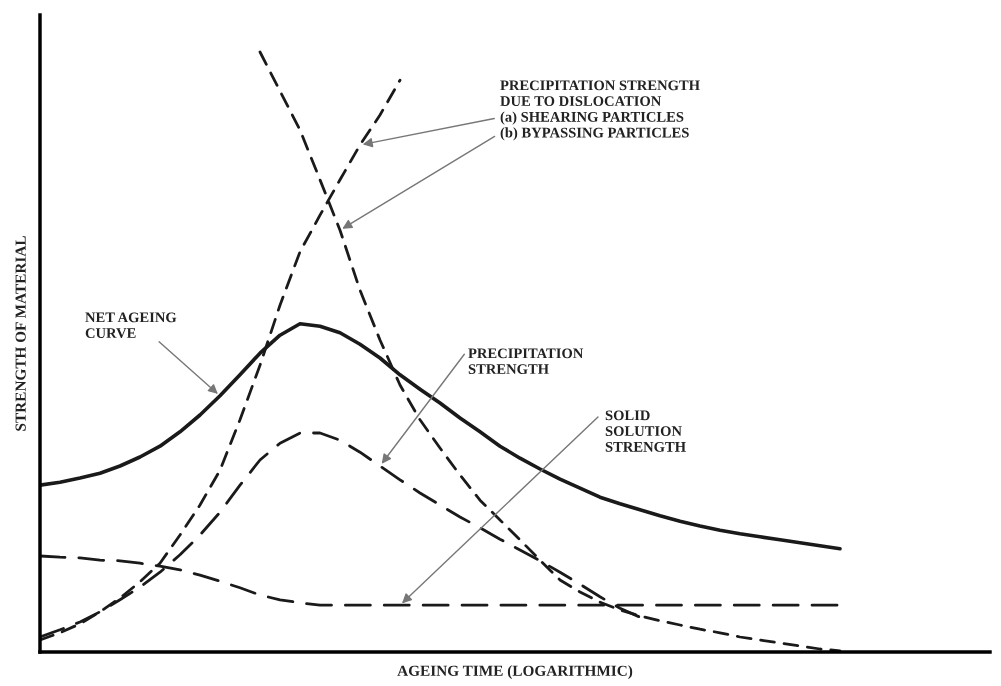 The height and width of the screenshot is (686, 1001). What do you see at coordinates (600, 110) in the screenshot?
I see `annotation: PRECIPITATION STRENGTH DUE TO DISLOCATION (a) SHEARING PARTICLES (b) BYPASSING PARTICLES` at bounding box center [600, 110].